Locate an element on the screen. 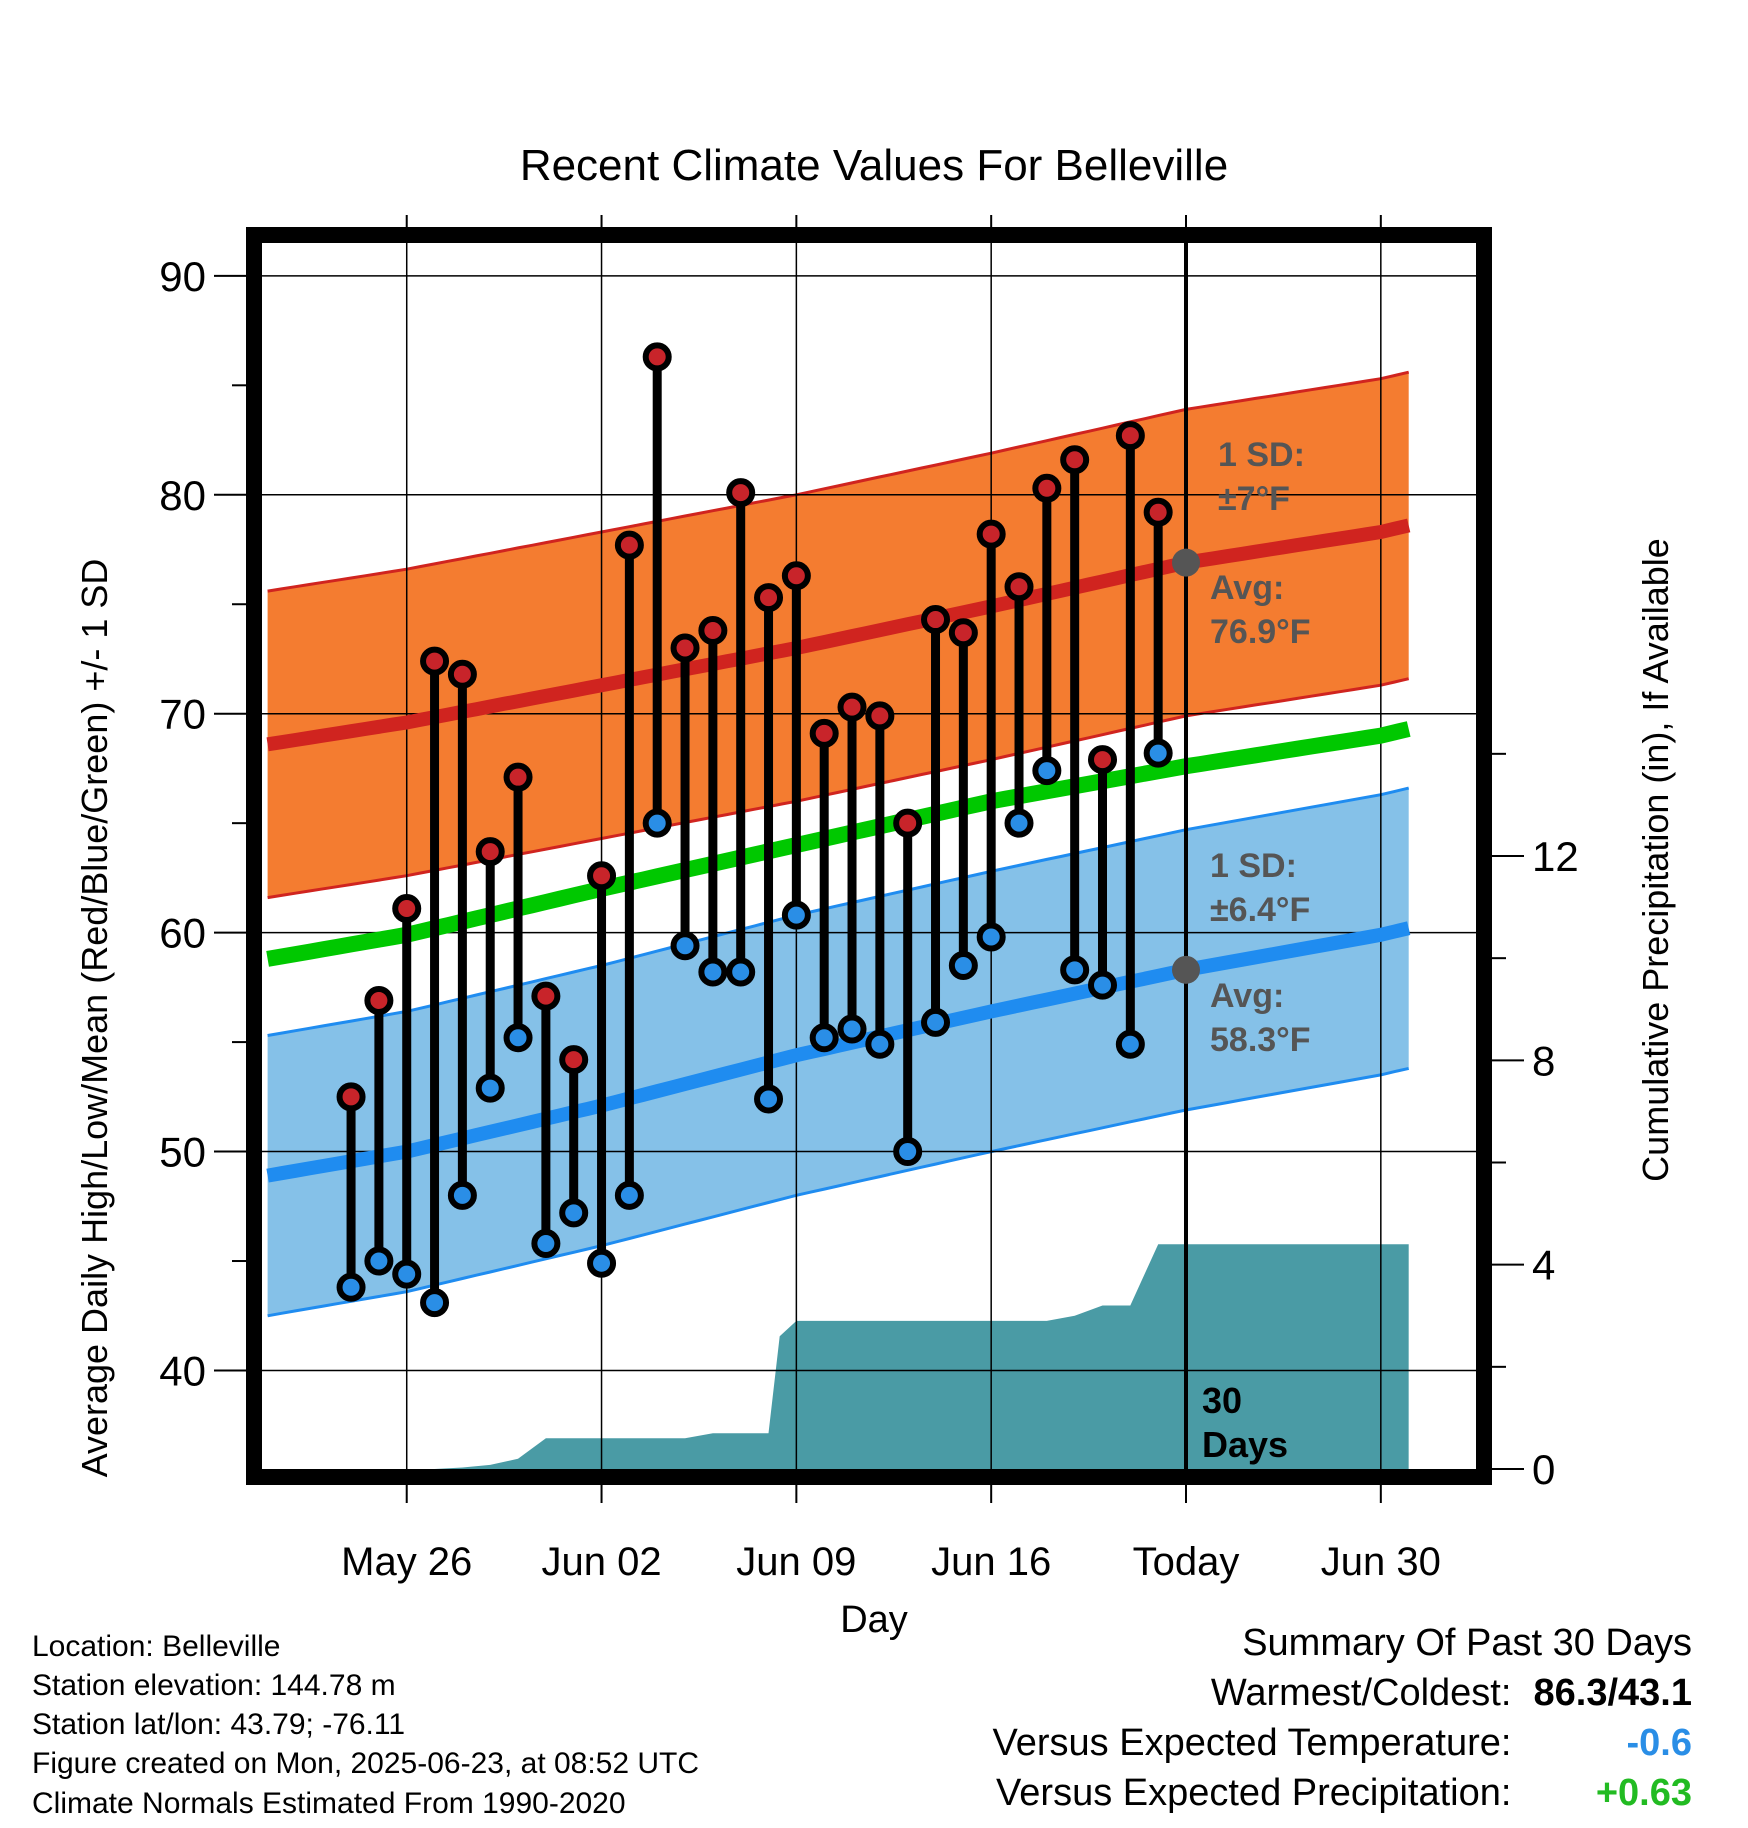  avg-low-line is located at coordinates (838, 1052).